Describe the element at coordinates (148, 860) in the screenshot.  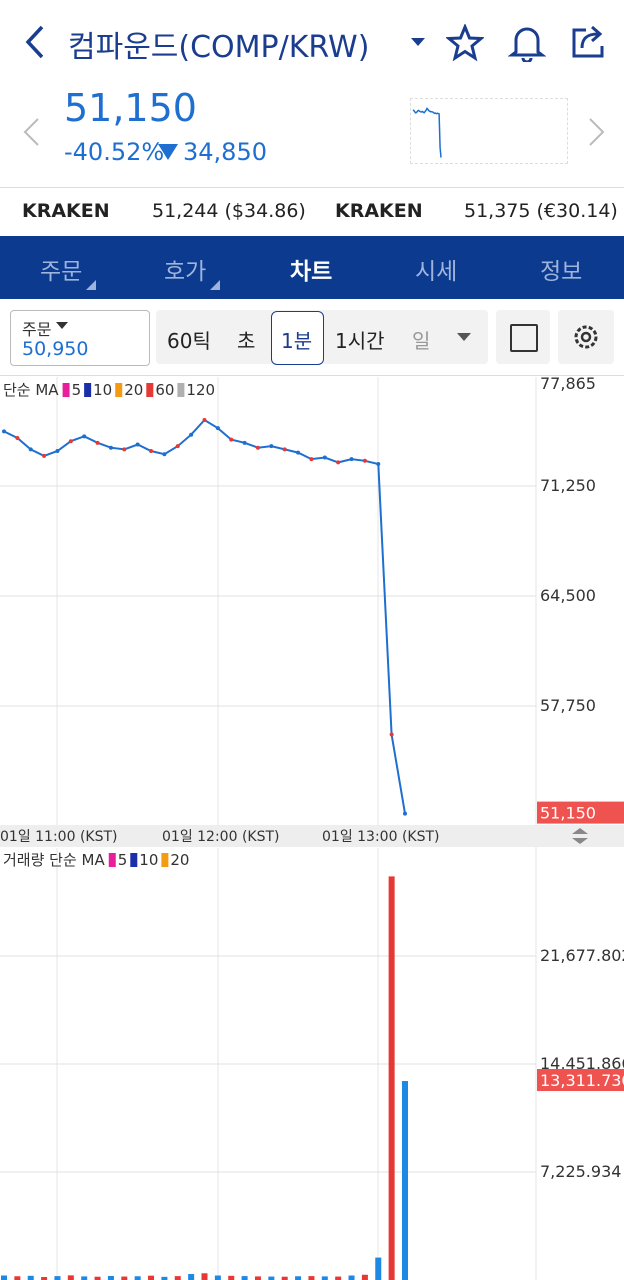
I see `legend-label: 10` at that location.